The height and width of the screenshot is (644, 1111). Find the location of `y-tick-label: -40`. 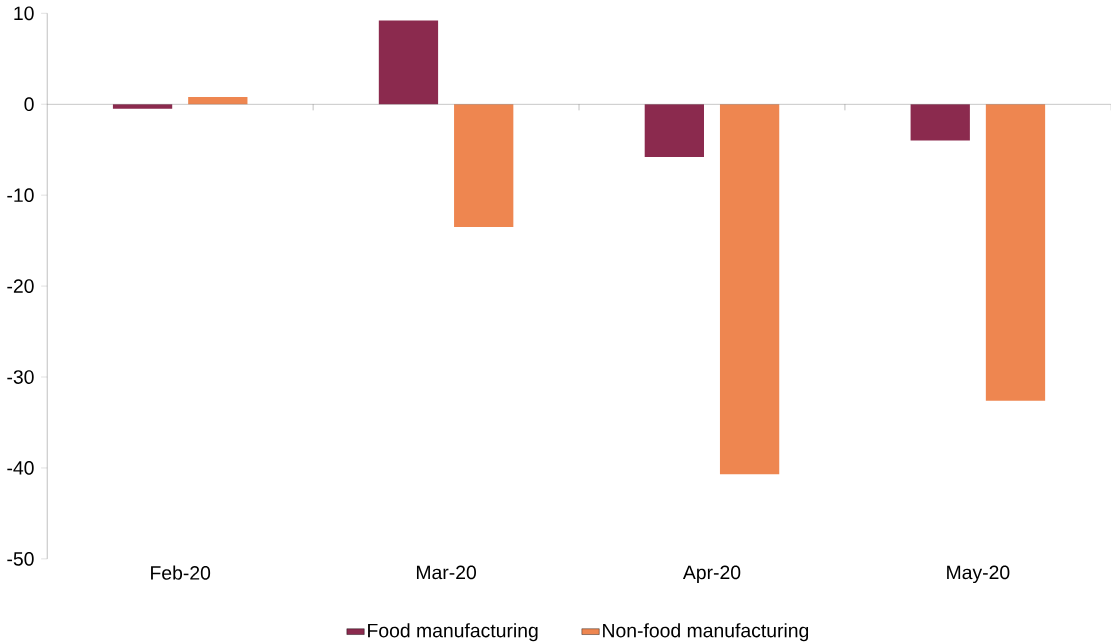

y-tick-label: -40 is located at coordinates (20, 467).